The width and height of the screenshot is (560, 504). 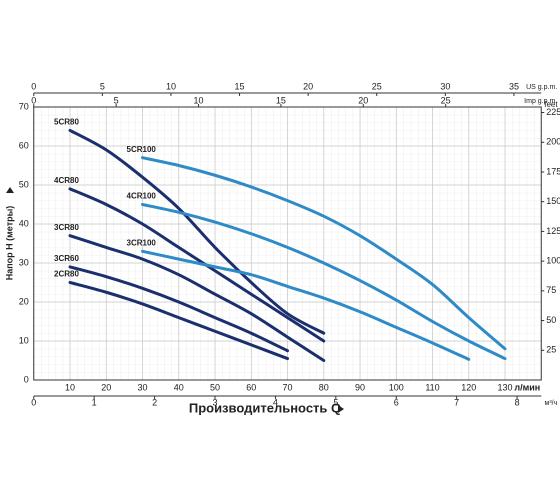 I want to click on tick-label: 75, so click(x=551, y=290).